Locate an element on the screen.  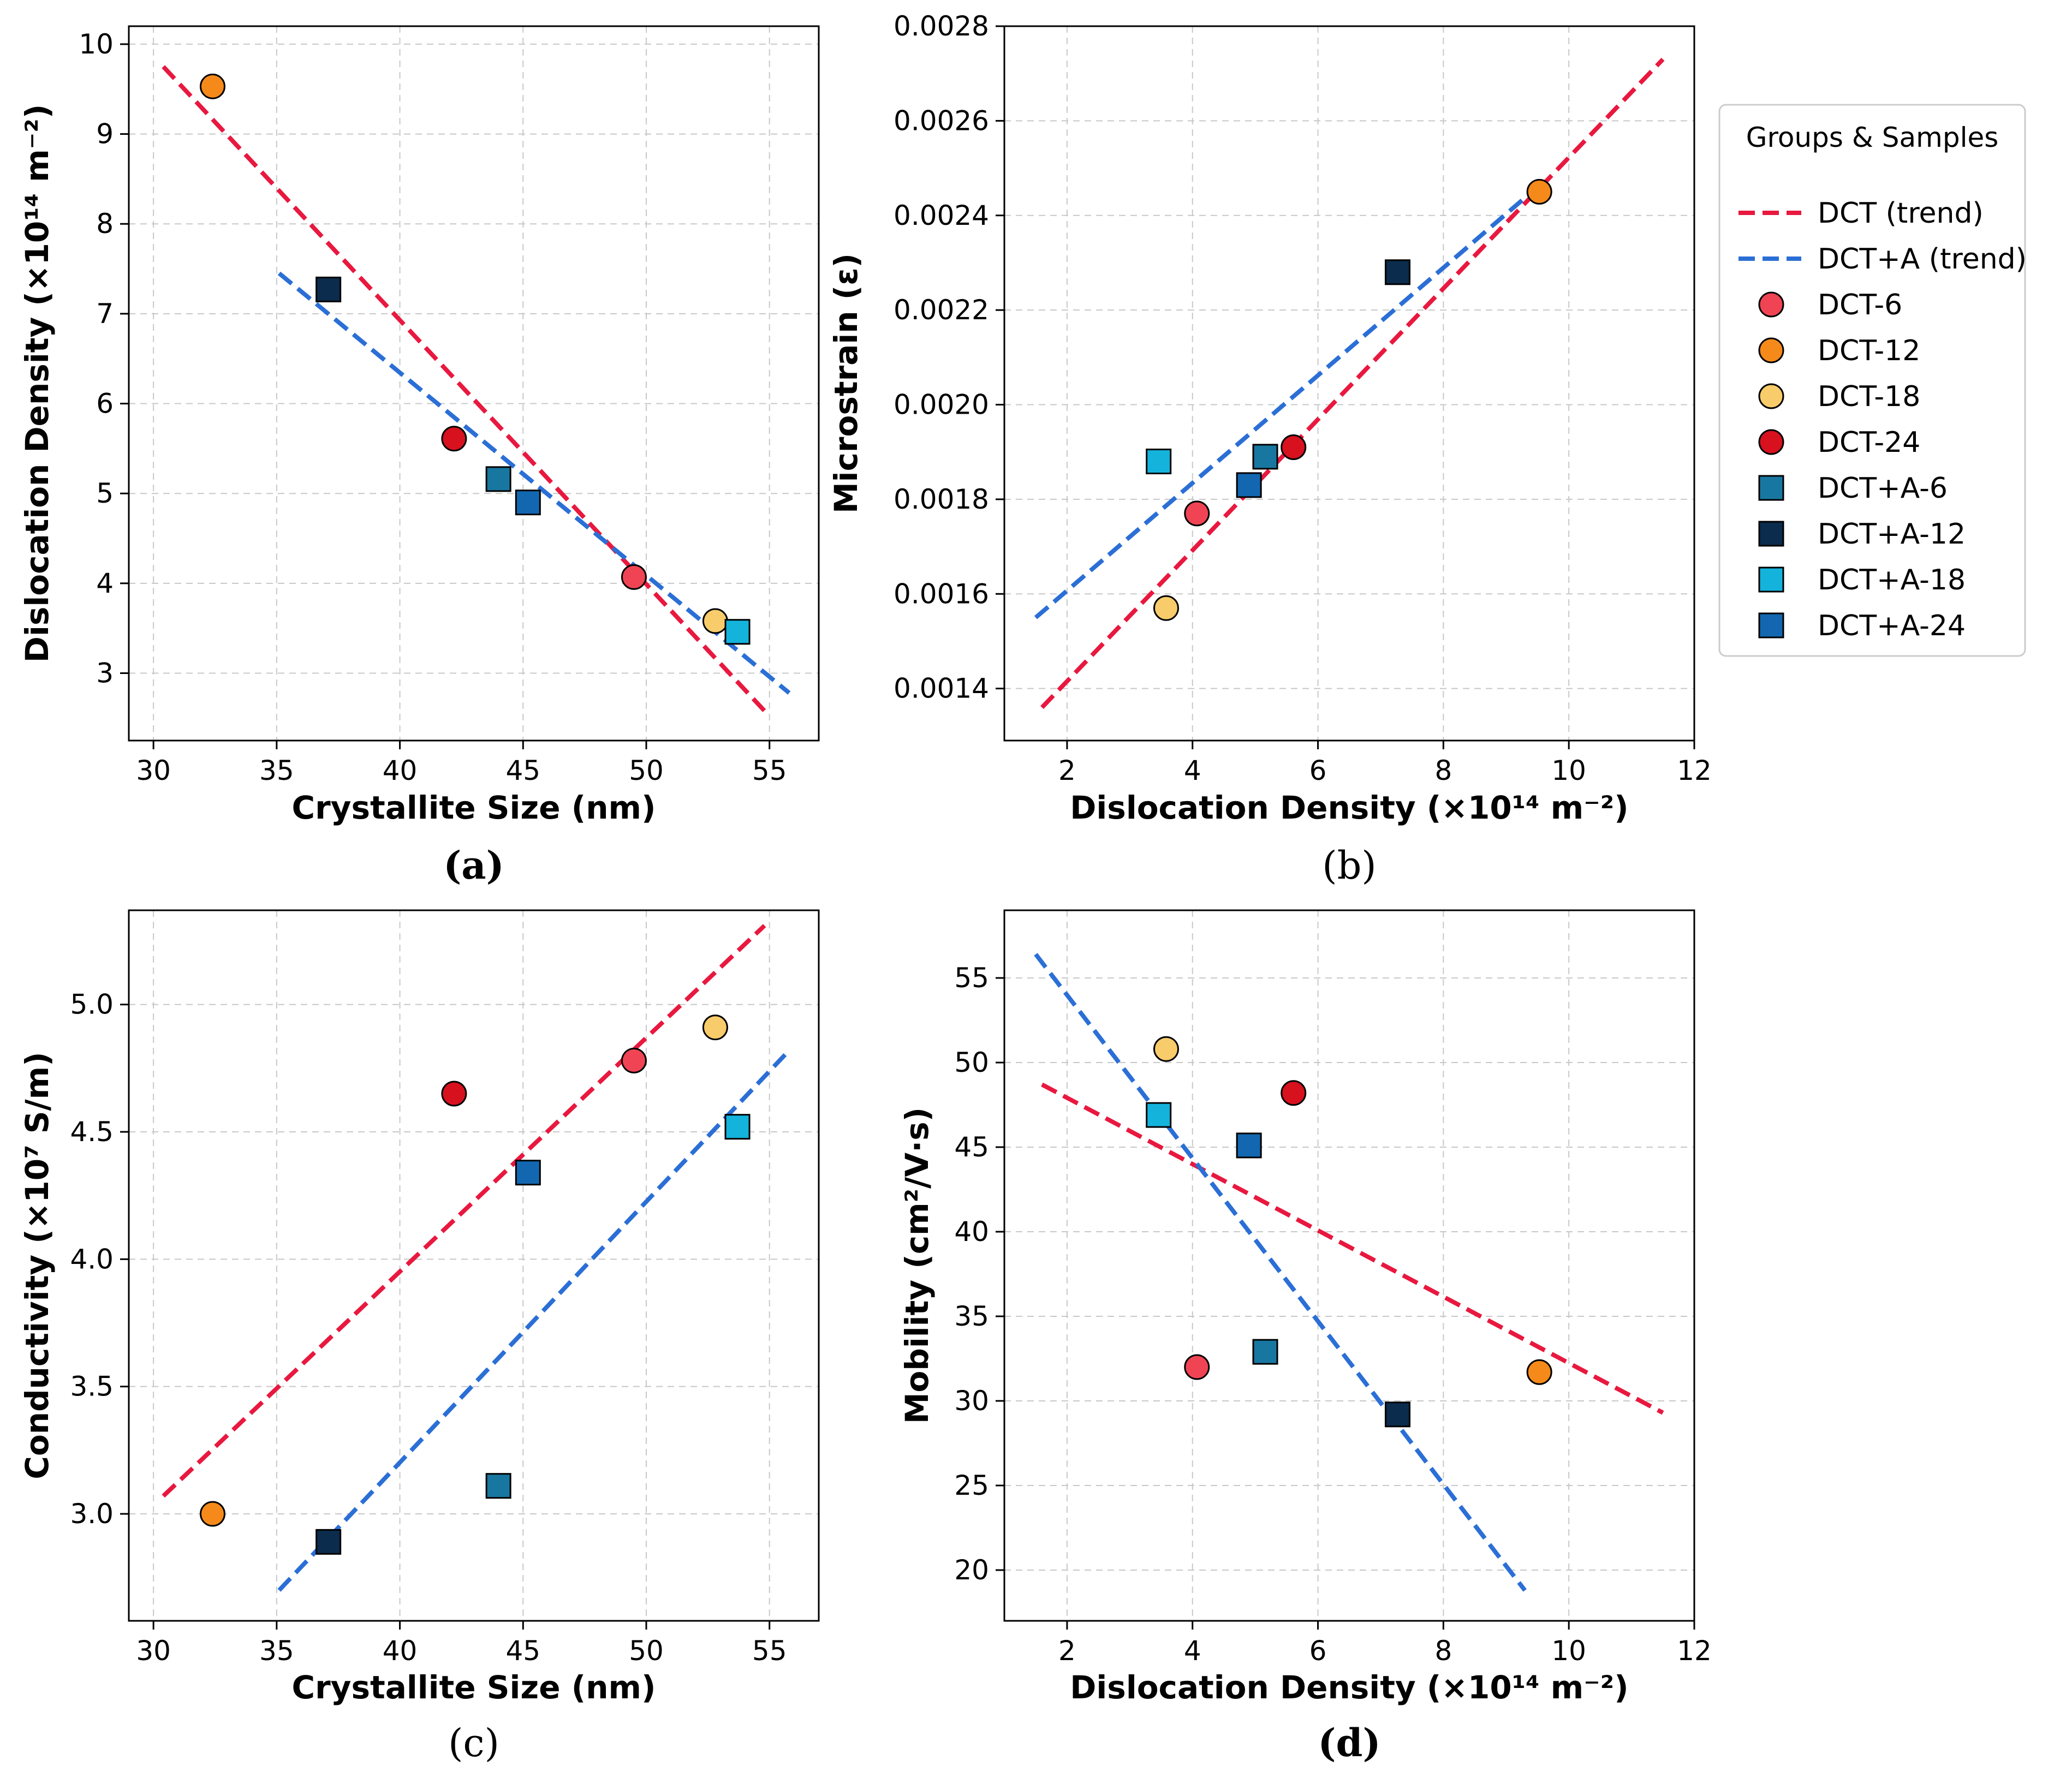
legend-box is located at coordinates (1872, 380).